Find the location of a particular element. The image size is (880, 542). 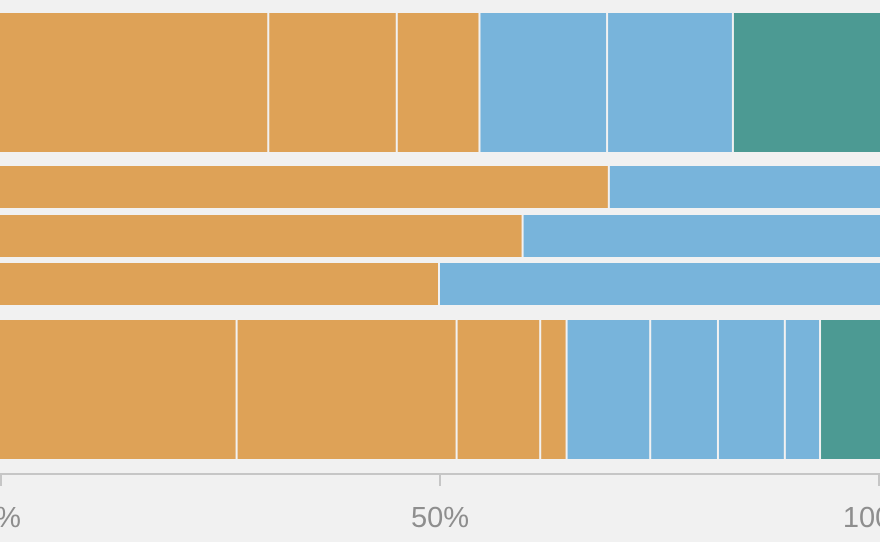

x-tick-label: 100% is located at coordinates (861, 518).